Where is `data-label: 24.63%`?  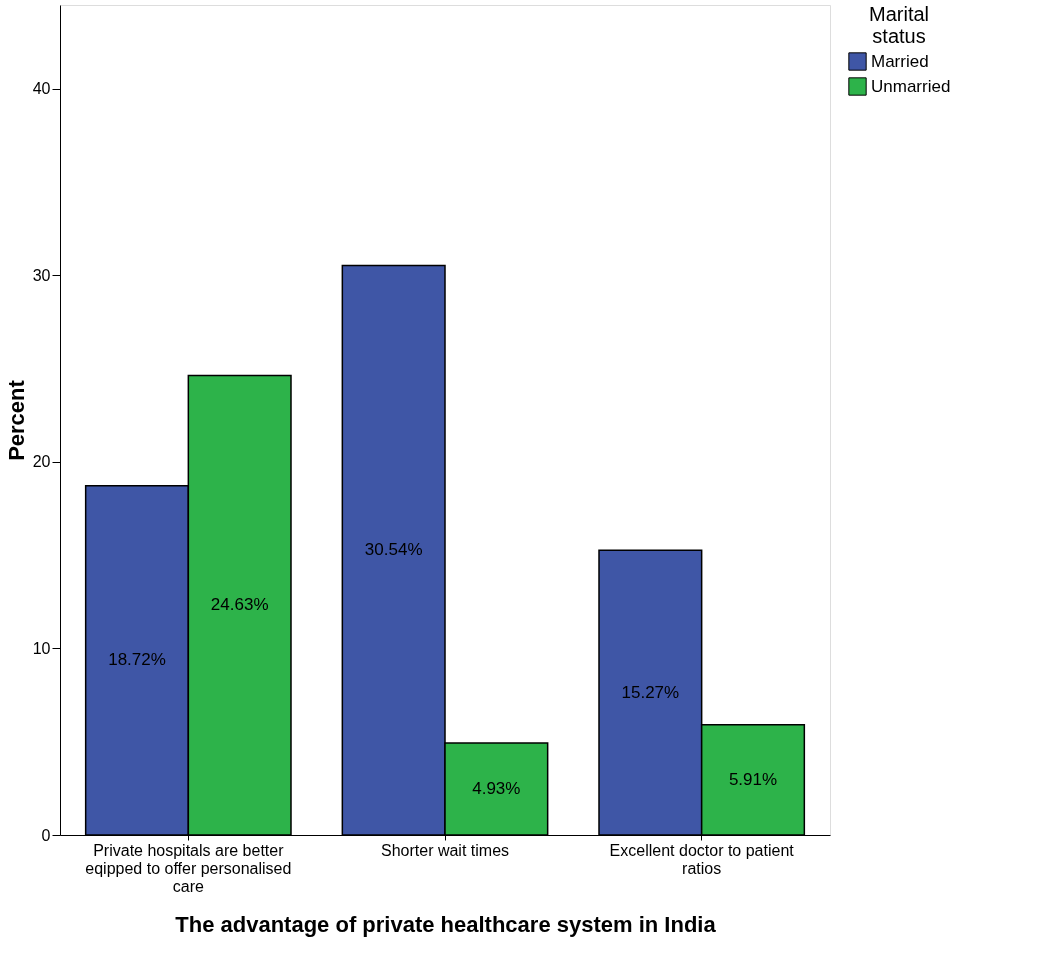
data-label: 24.63% is located at coordinates (239, 605).